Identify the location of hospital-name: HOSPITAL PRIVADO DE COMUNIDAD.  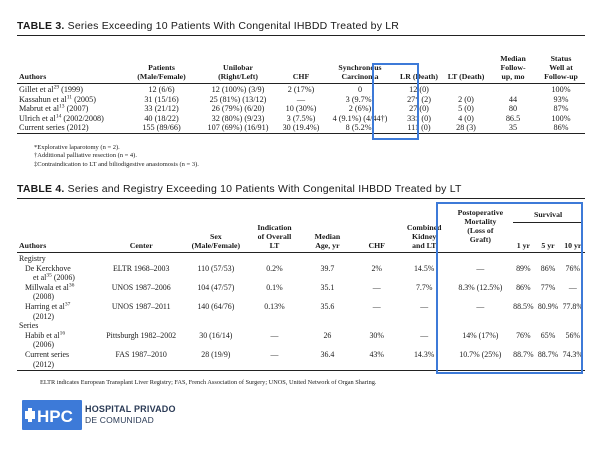
(130, 414).